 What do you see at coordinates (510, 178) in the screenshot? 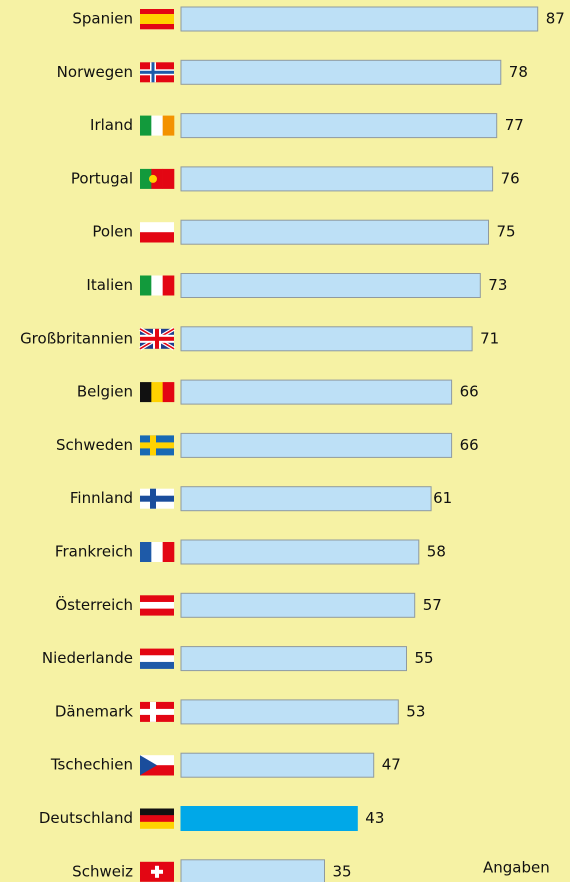
I see `value-label: 76` at bounding box center [510, 178].